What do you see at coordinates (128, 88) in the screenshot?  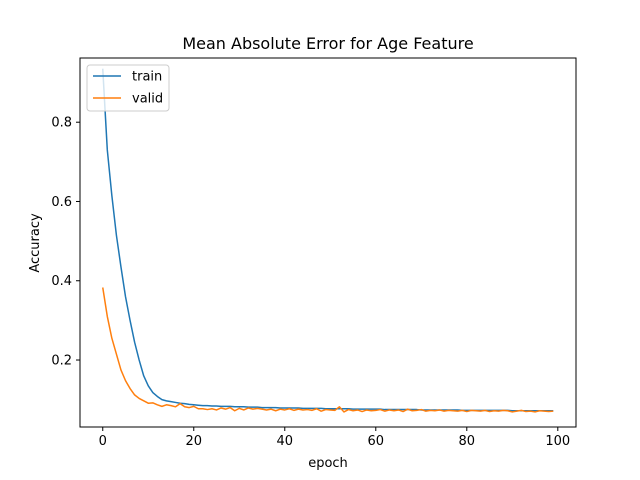 I see `legend: train valid` at bounding box center [128, 88].